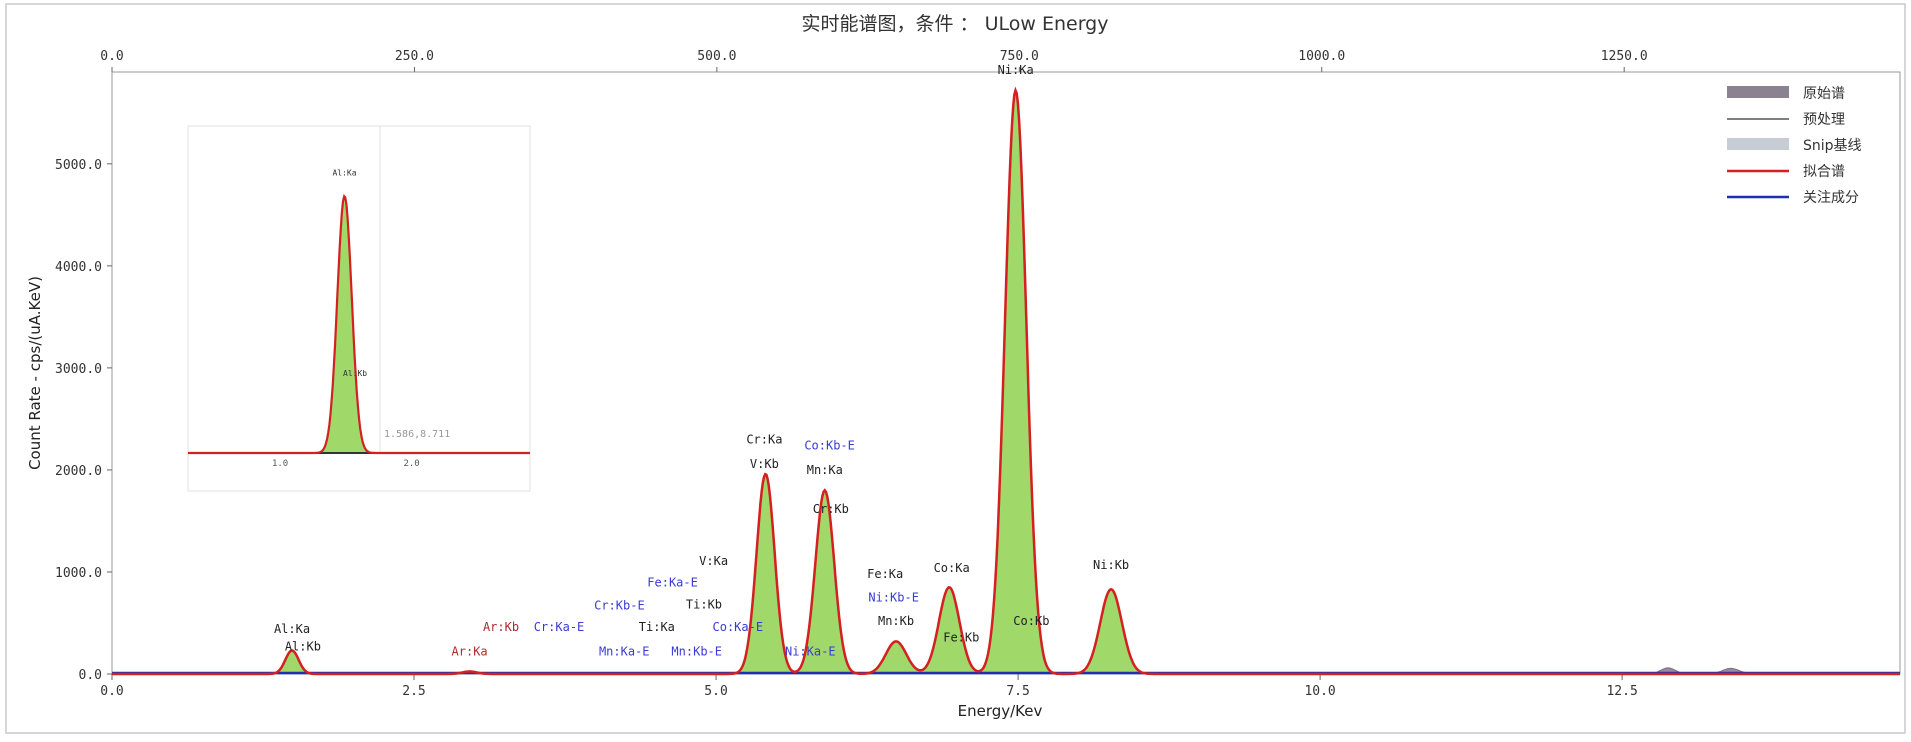  What do you see at coordinates (874, 60) in the screenshot?
I see `top-axis-ticks: 0.0 250.0 500.0 750.0 1000.0 1250.0` at bounding box center [874, 60].